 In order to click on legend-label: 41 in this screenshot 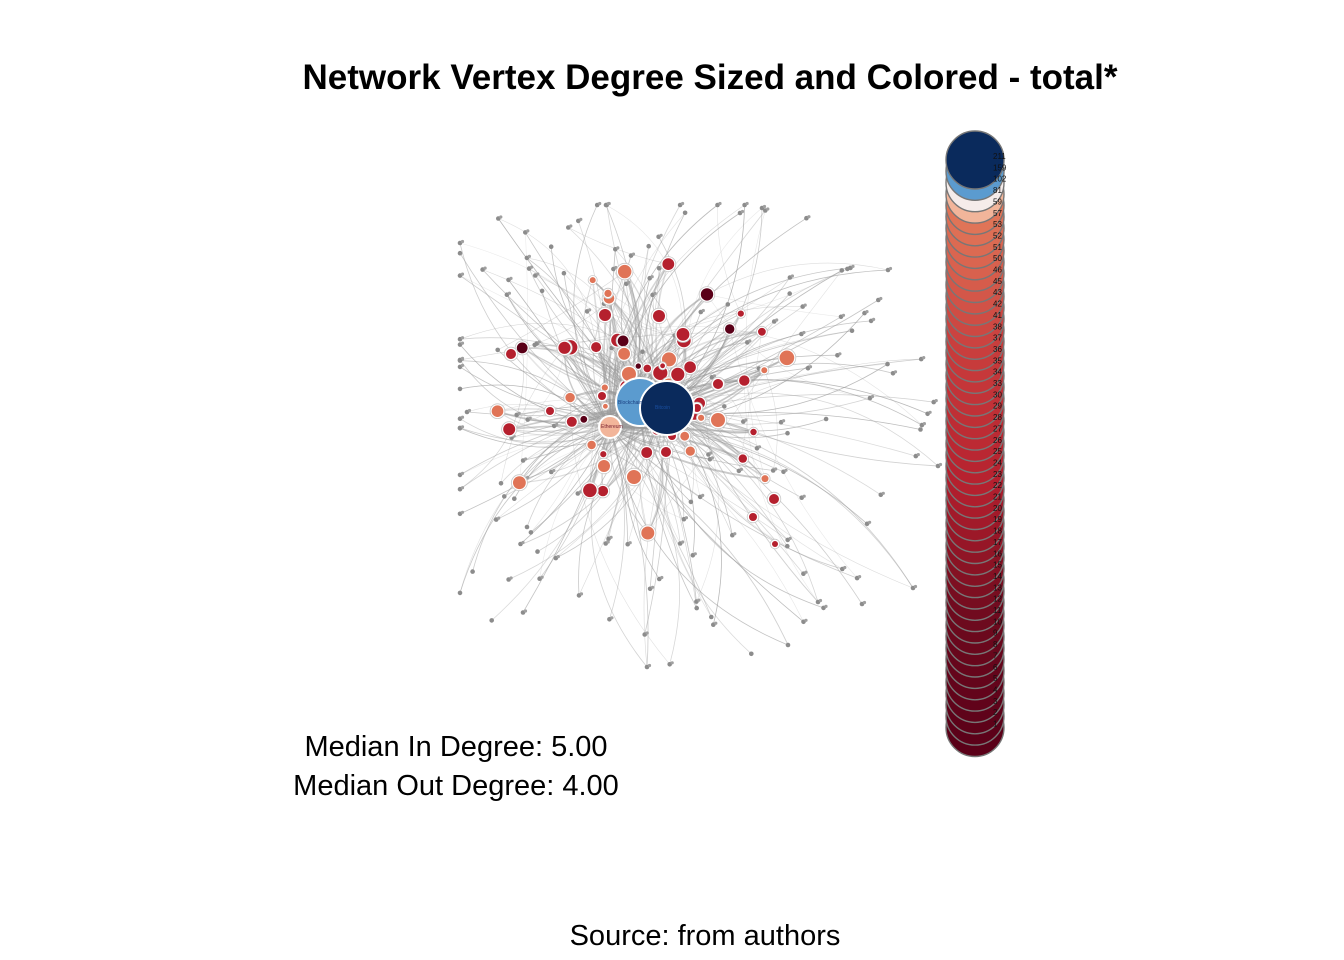, I will do `click(997, 315)`.